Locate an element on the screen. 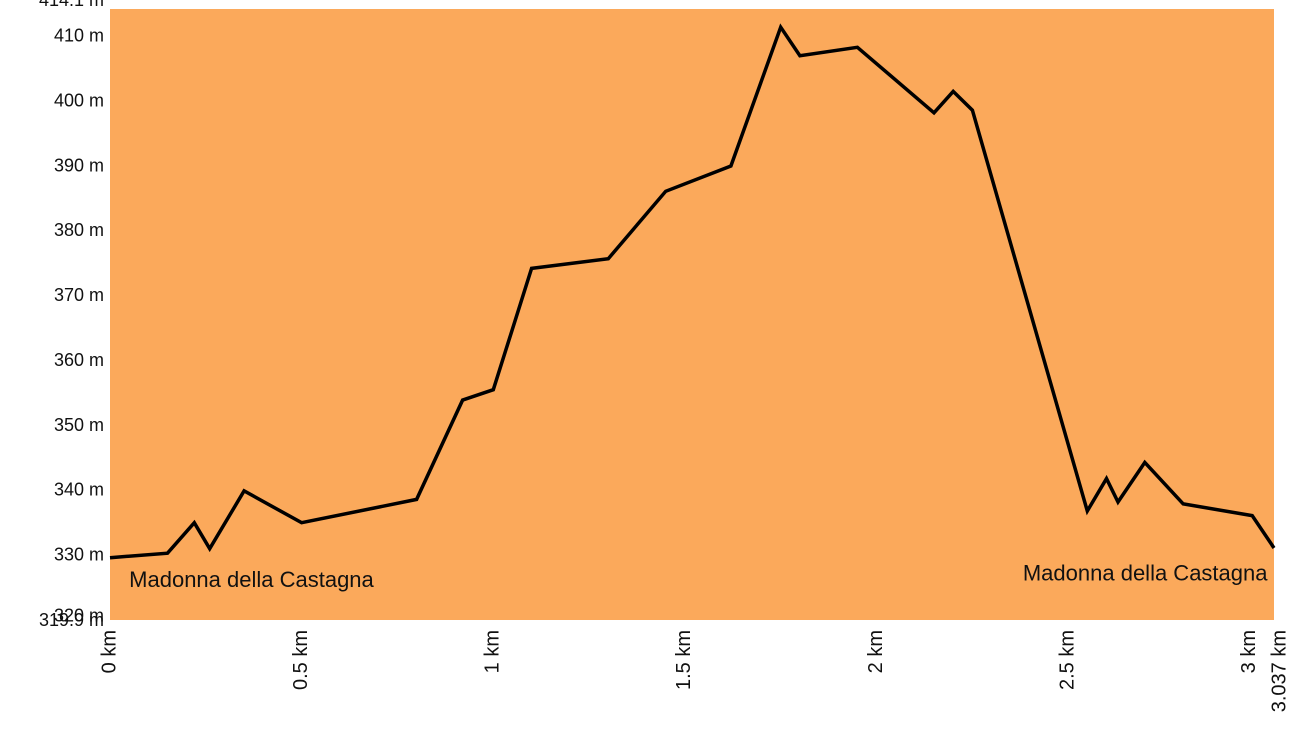 The width and height of the screenshot is (1299, 735). y-tick-label: 414.1 m is located at coordinates (71, 5).